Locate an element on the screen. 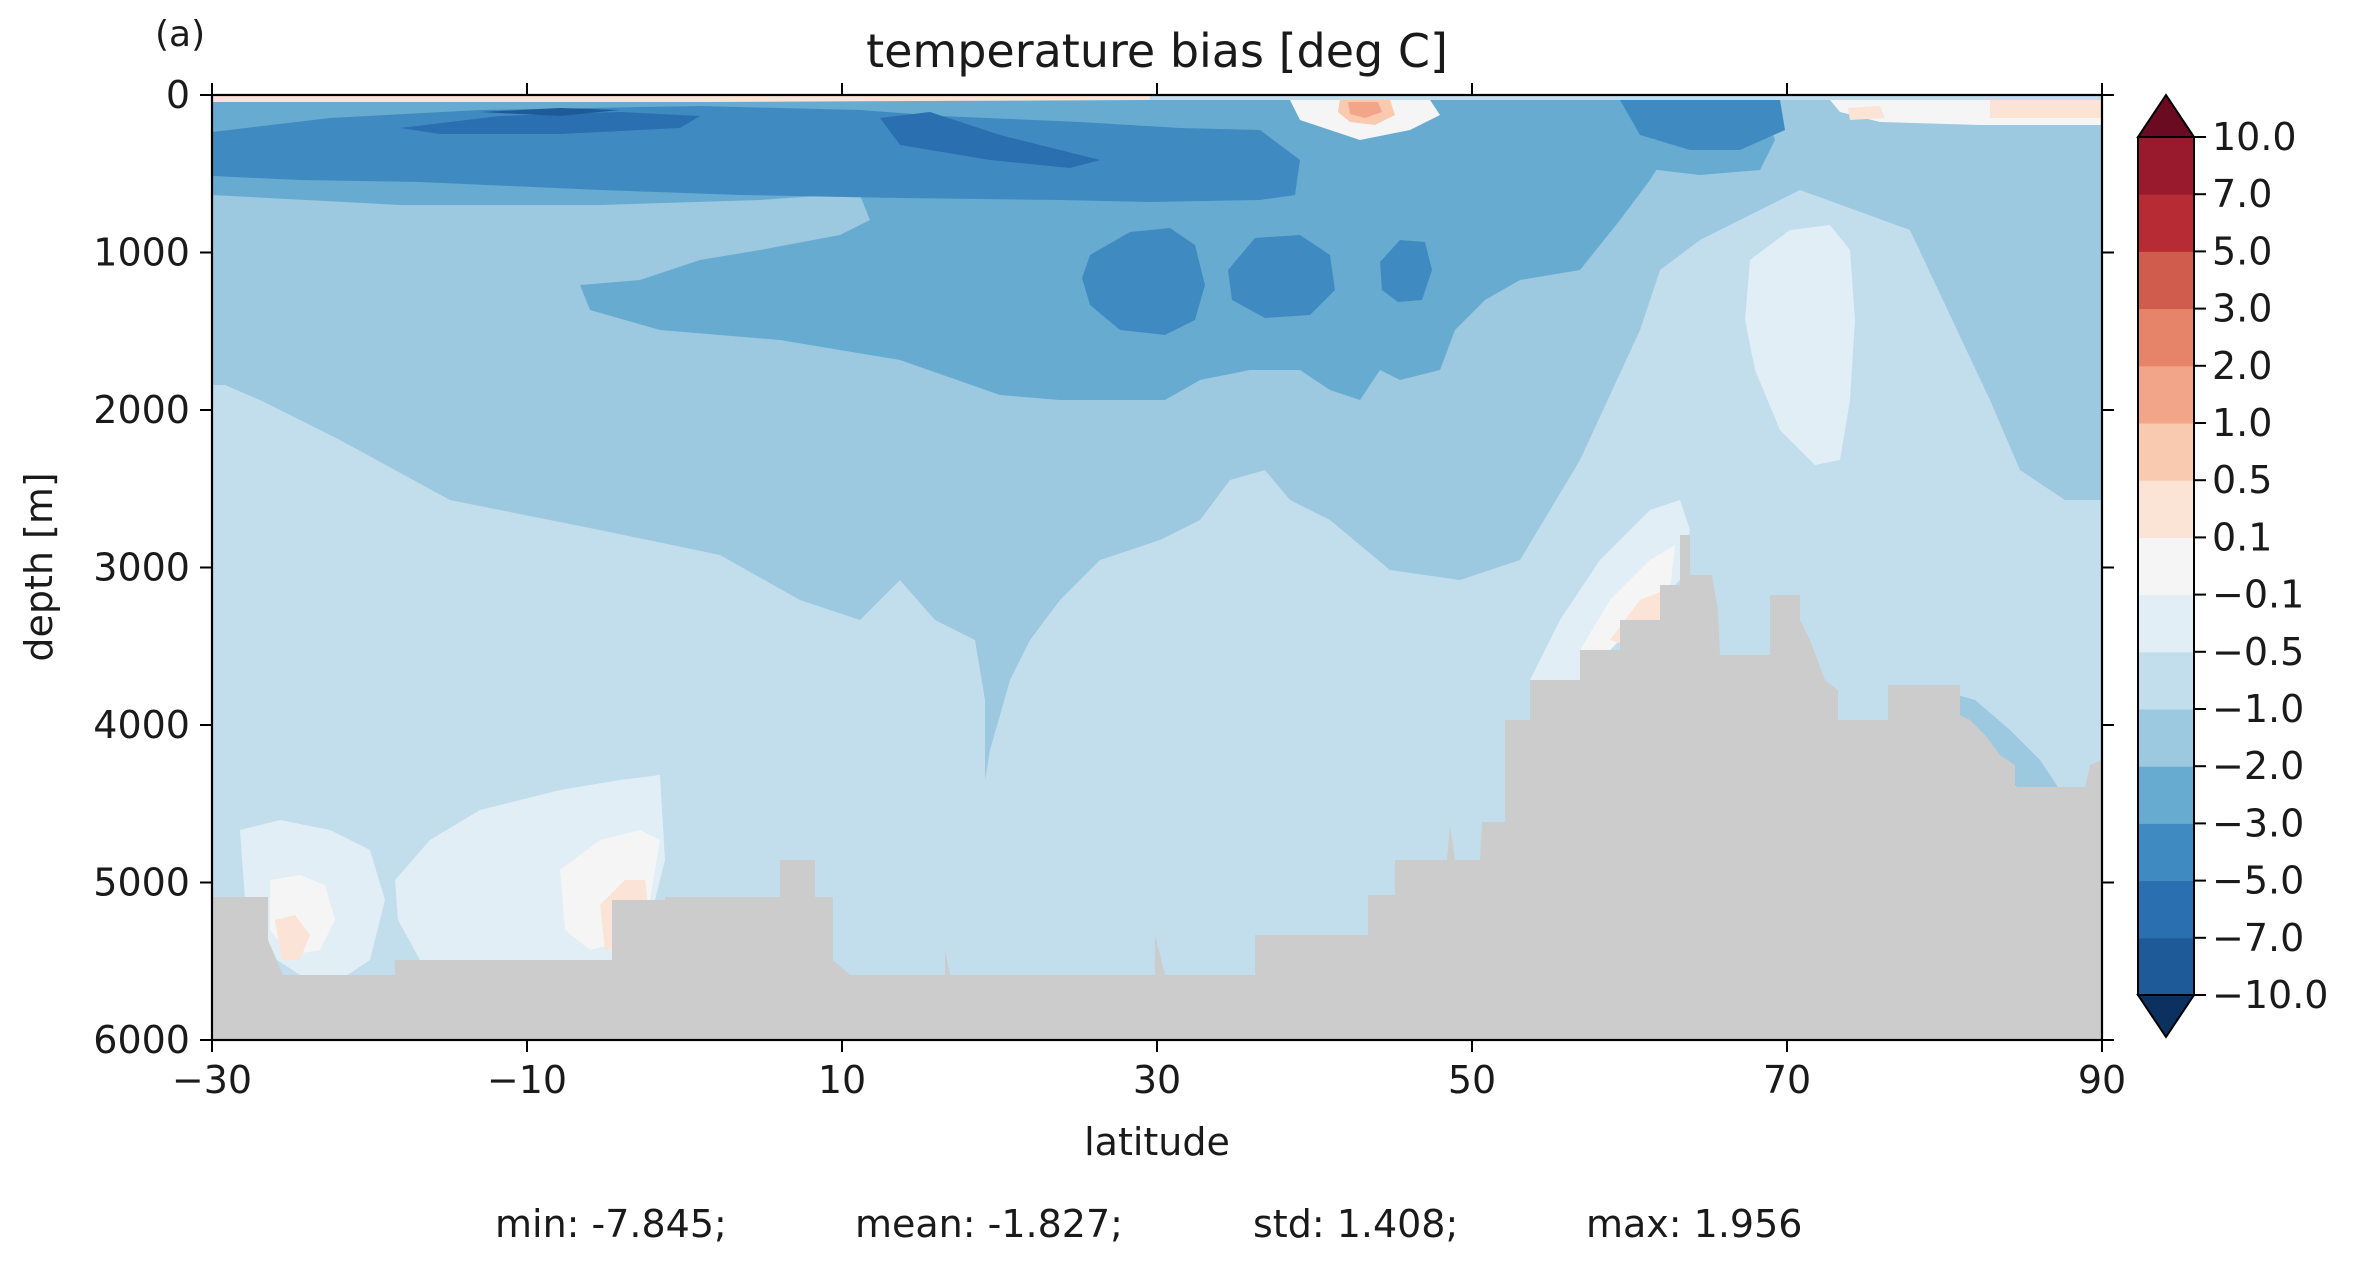  contour-band-neg5-neg3-deep-a is located at coordinates (1143, 281).